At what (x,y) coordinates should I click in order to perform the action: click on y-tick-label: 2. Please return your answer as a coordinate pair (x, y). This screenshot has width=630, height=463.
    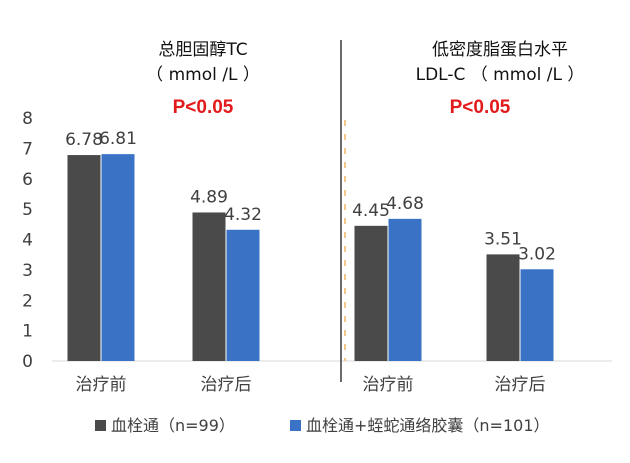
    Looking at the image, I should click on (27, 301).